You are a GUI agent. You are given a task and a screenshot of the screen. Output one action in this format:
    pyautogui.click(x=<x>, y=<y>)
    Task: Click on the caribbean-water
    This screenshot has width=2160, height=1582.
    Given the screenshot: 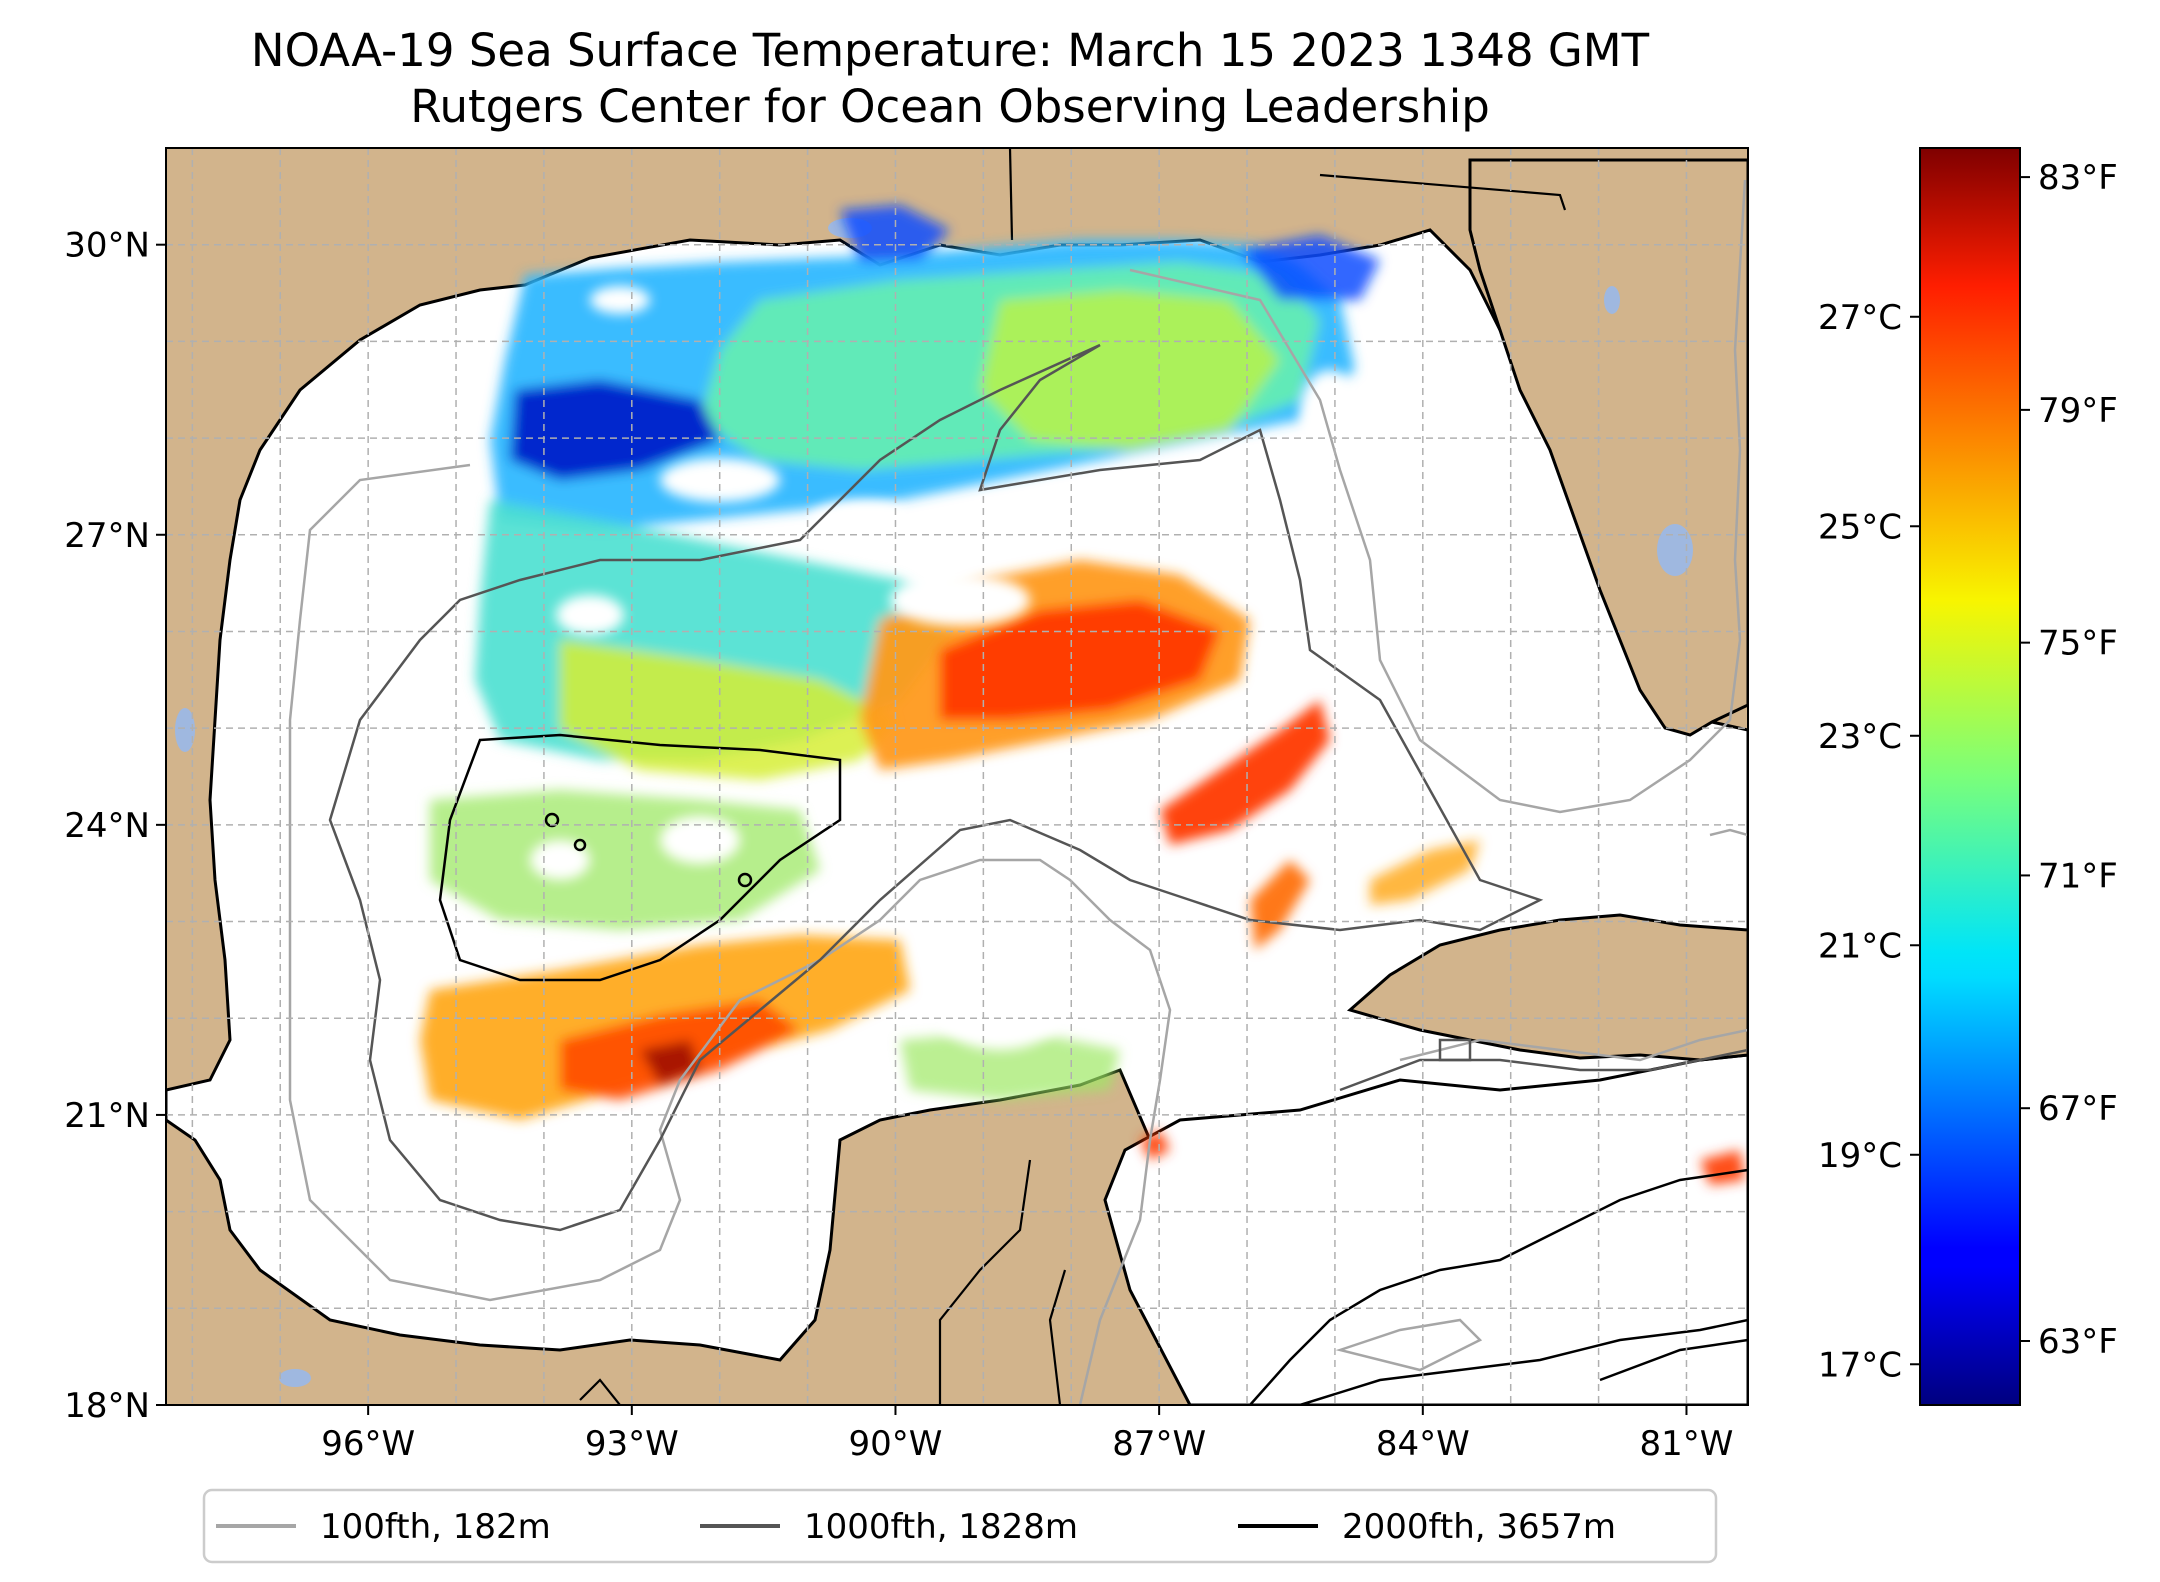 What is the action you would take?
    pyautogui.click(x=1425, y=1229)
    